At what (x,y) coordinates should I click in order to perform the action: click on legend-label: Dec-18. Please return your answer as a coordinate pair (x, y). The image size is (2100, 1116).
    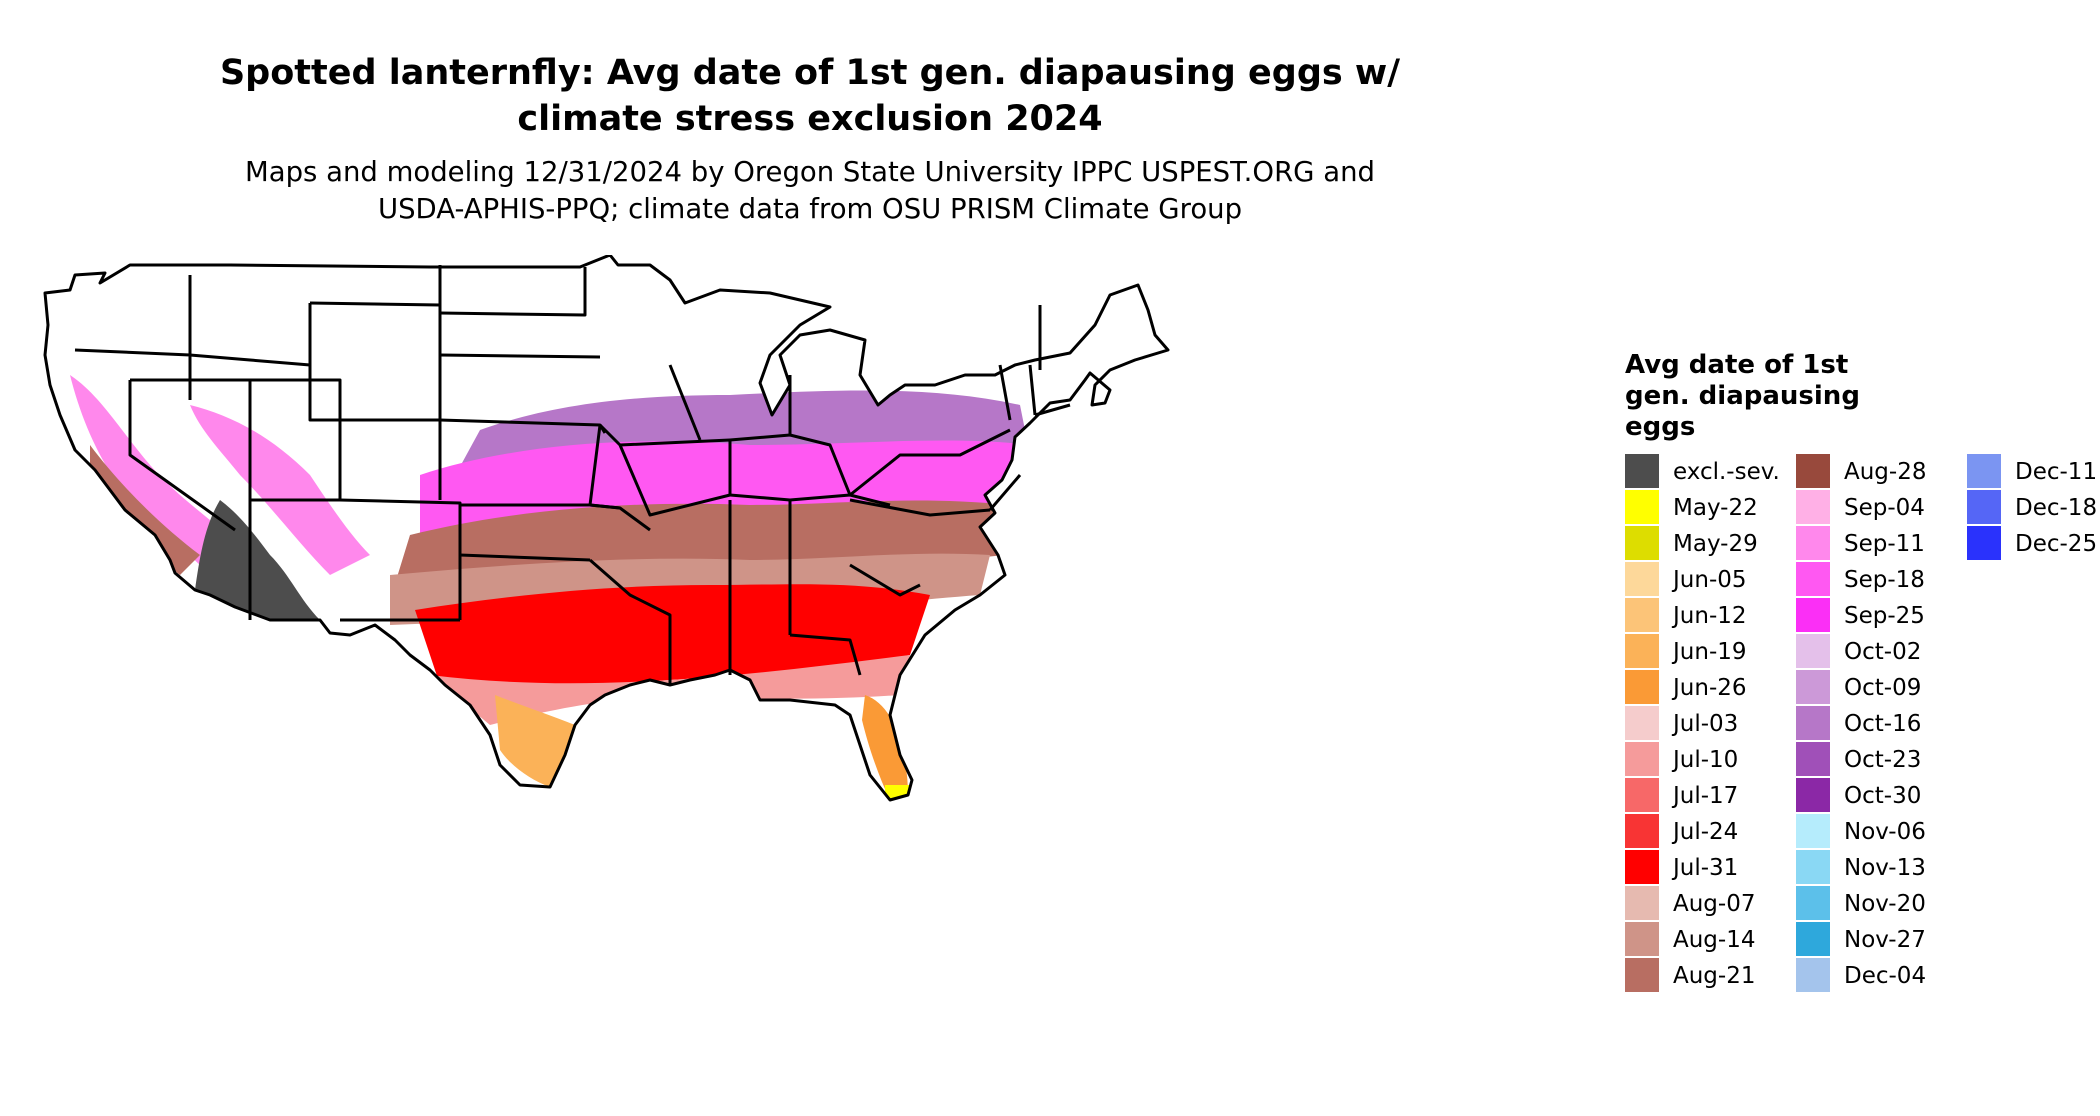
    Looking at the image, I should click on (2056, 508).